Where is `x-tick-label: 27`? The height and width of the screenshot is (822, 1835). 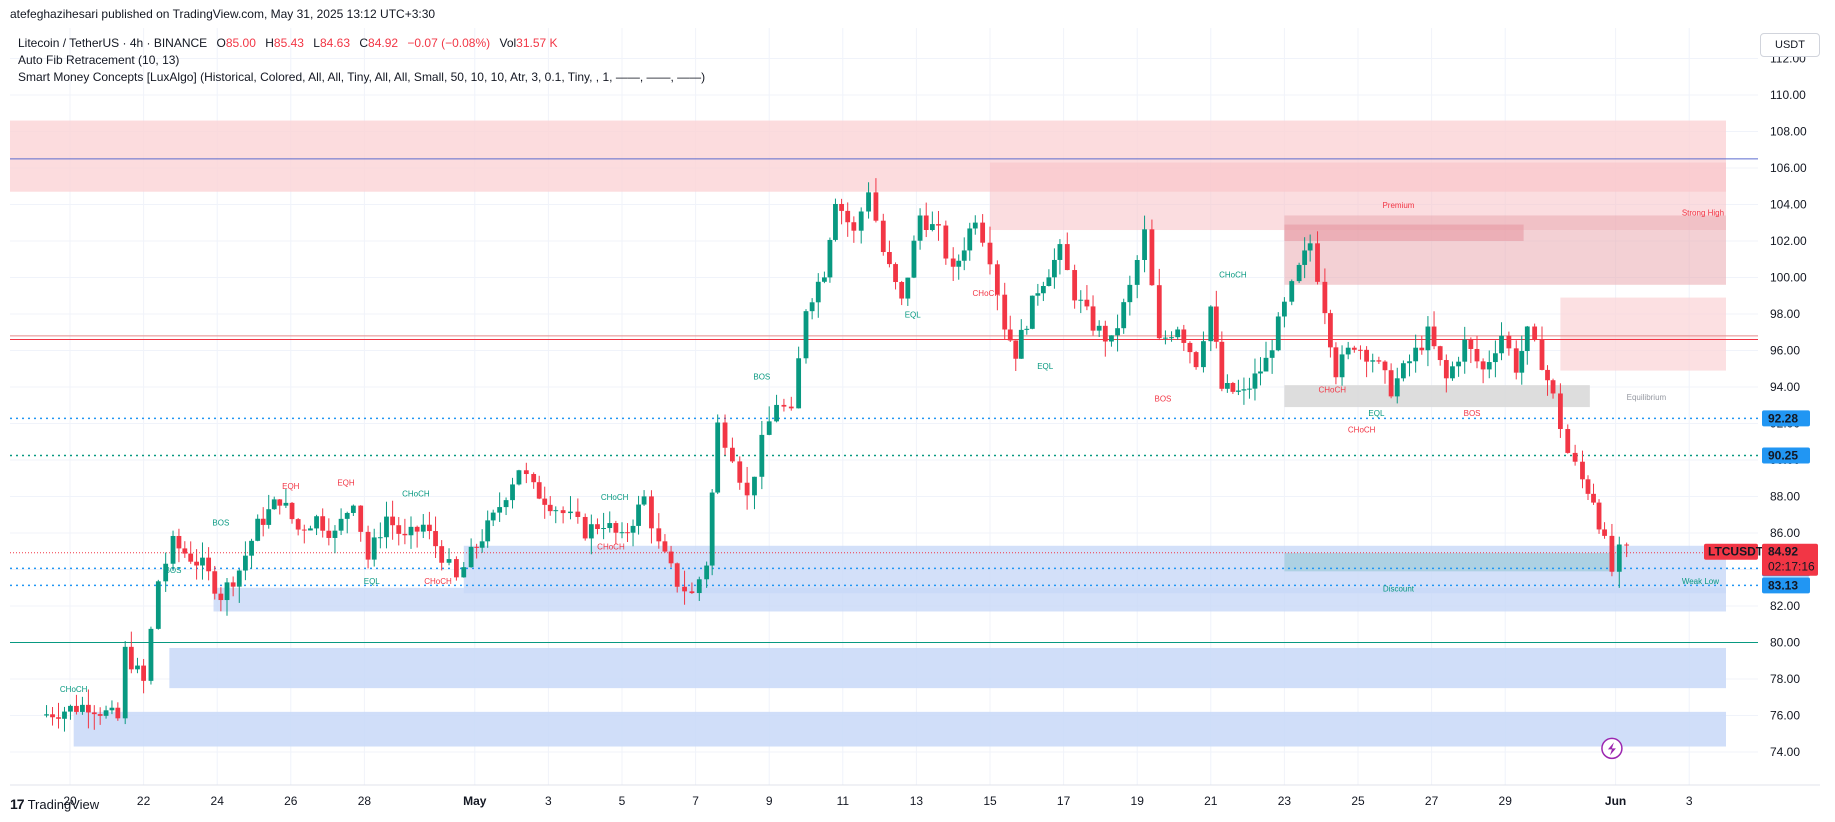
x-tick-label: 27 is located at coordinates (1432, 801).